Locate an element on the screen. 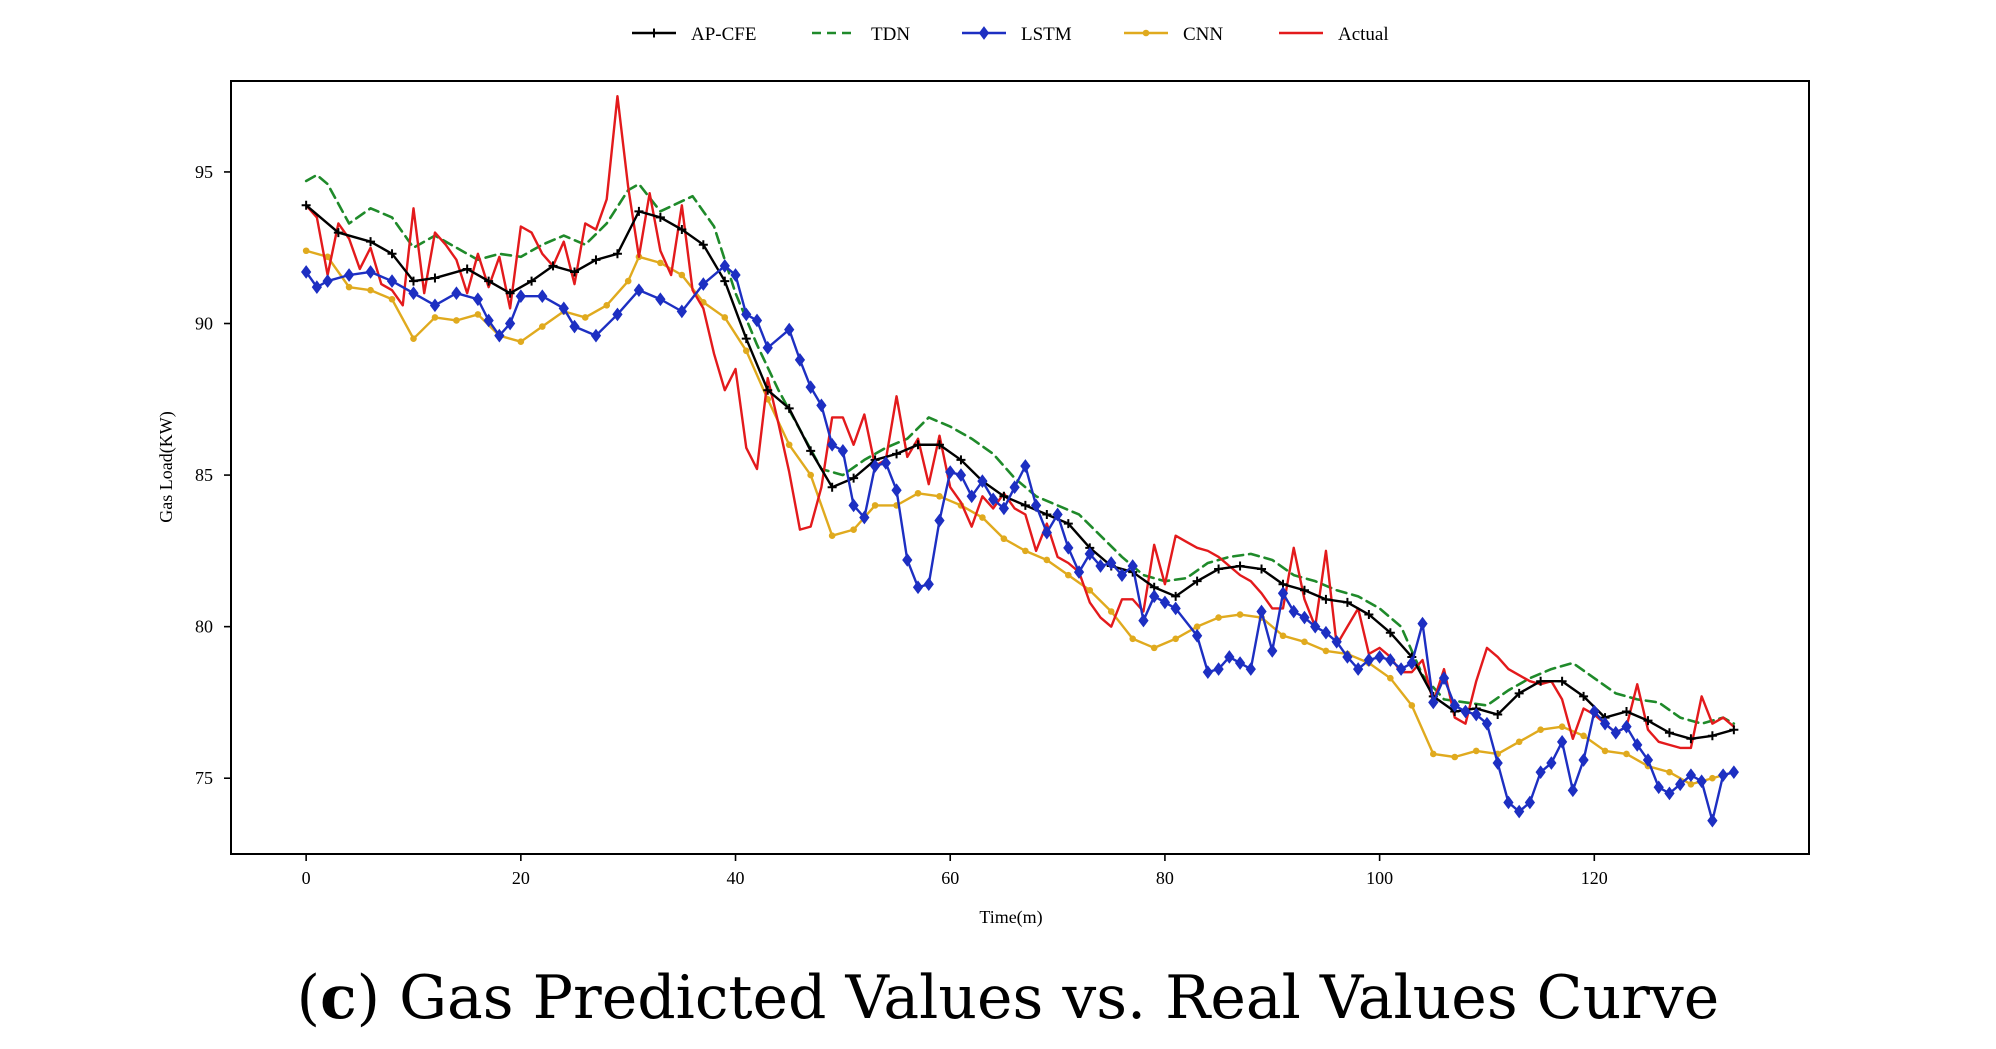  y-tick-label: 90 is located at coordinates (204, 324).